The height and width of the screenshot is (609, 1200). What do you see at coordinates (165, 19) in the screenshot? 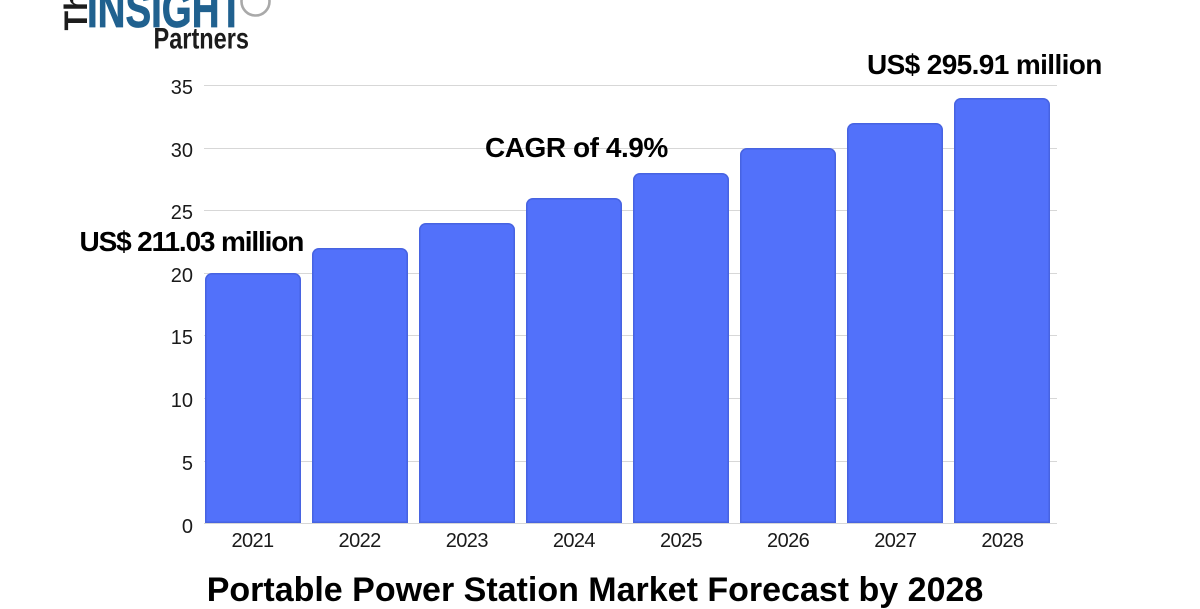
I see `svg-text: INSIGHT` at bounding box center [165, 19].